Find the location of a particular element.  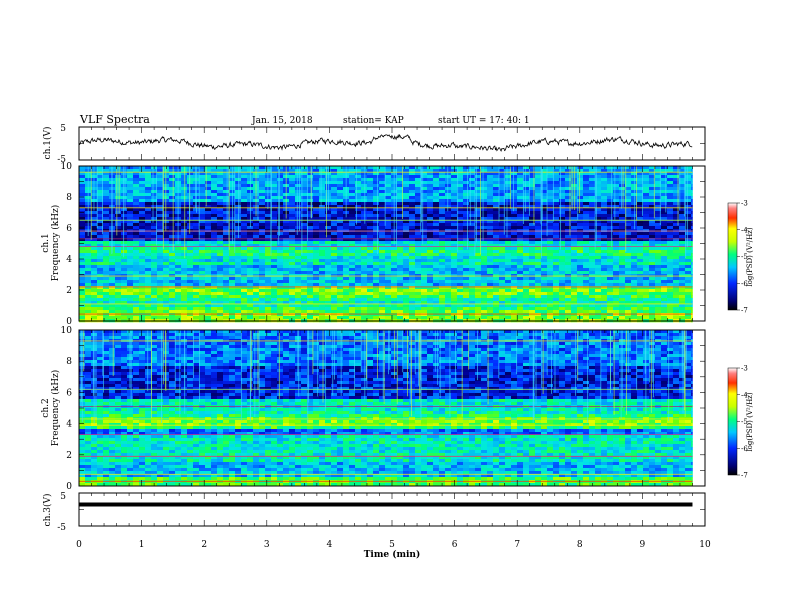

ch1-ytick-bottom: -5 is located at coordinates (61, 160).